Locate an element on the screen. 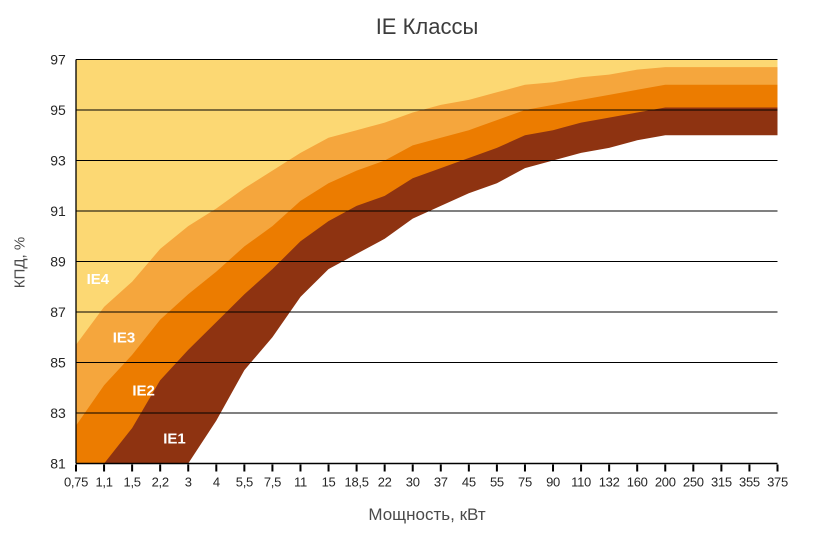  y-tick-label: 89 is located at coordinates (58, 262).